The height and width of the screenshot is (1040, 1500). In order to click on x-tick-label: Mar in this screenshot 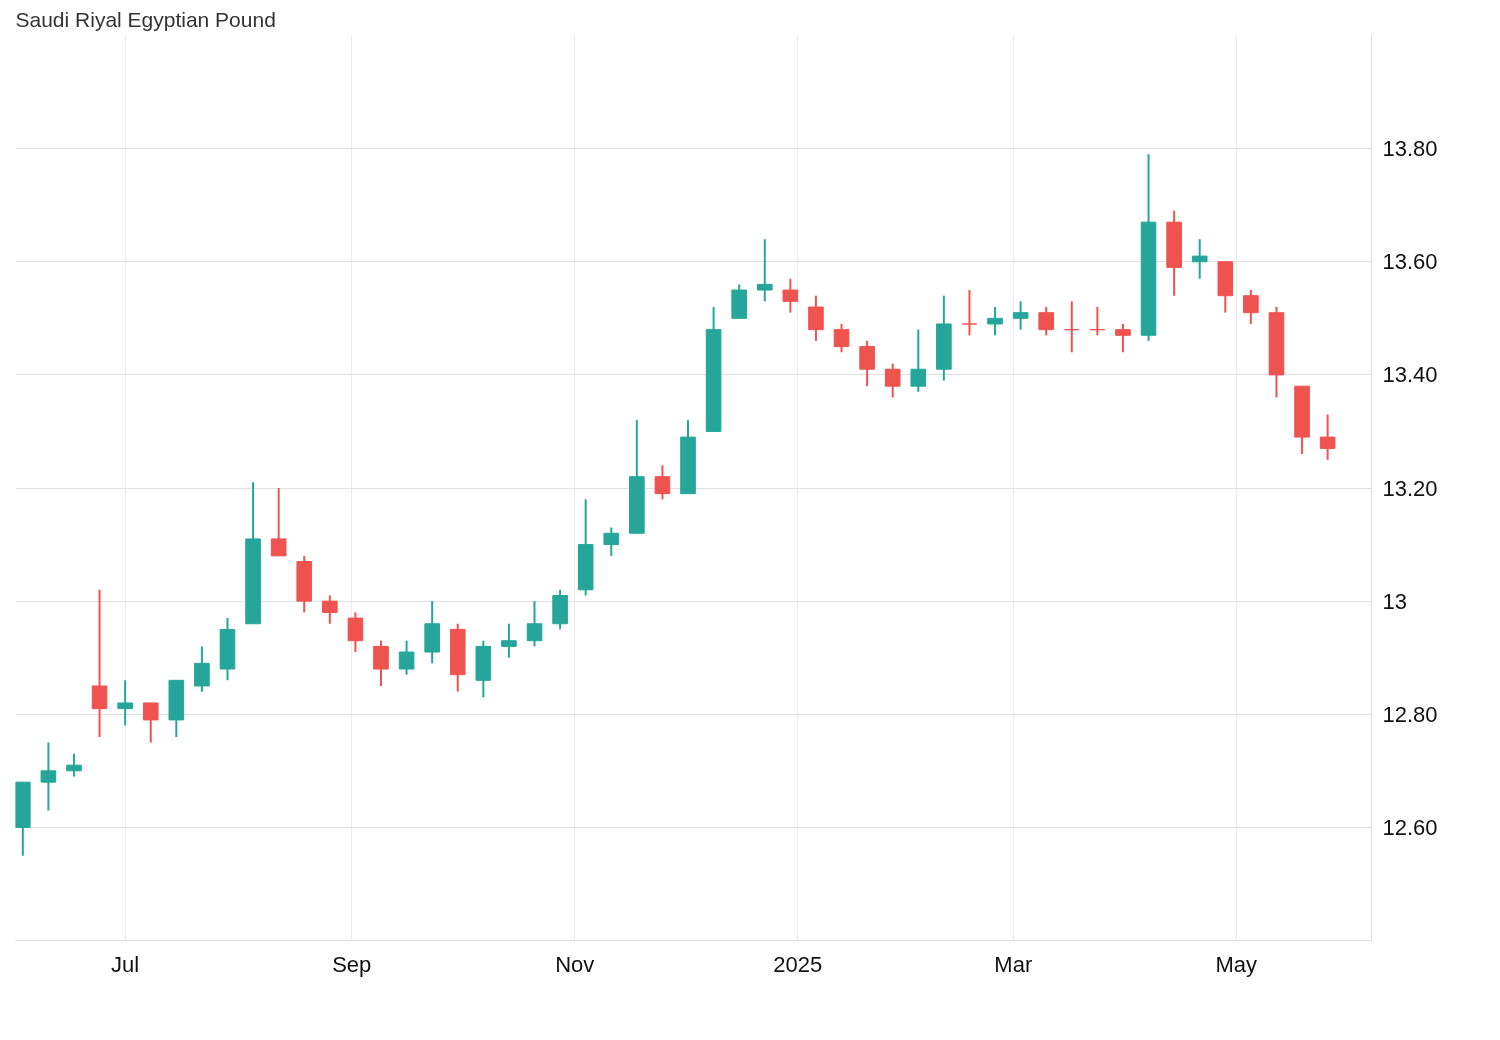, I will do `click(1013, 964)`.